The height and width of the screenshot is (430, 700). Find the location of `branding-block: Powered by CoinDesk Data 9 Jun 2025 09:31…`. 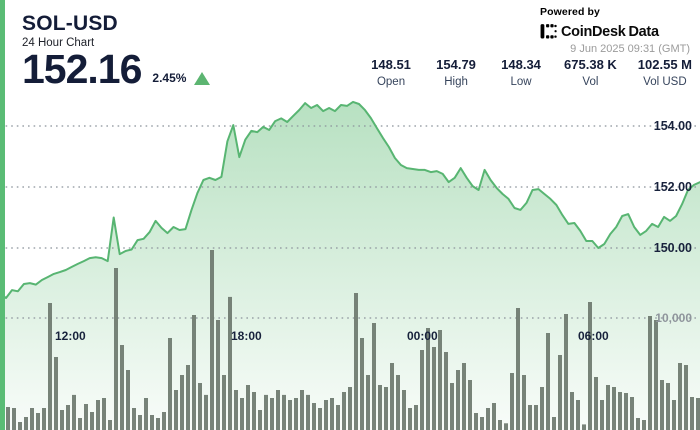

branding-block: Powered by CoinDesk Data 9 Jun 2025 09:31… is located at coordinates (615, 30).